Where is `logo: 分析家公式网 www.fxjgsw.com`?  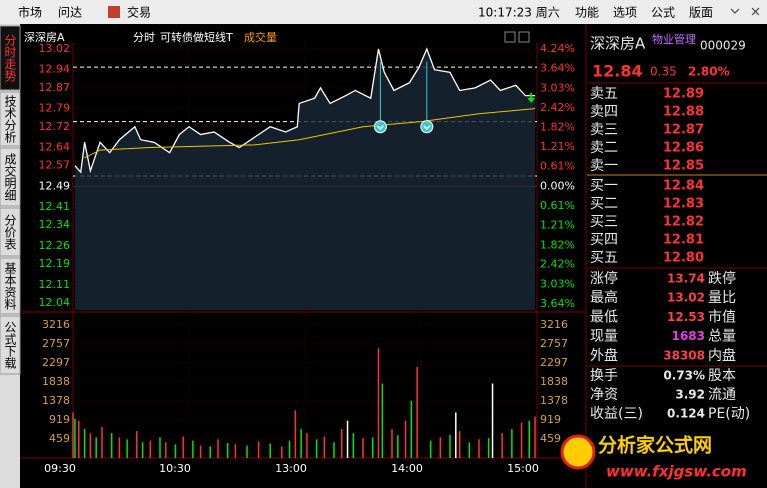 logo: 分析家公式网 www.fxjgsw.com is located at coordinates (653, 457).